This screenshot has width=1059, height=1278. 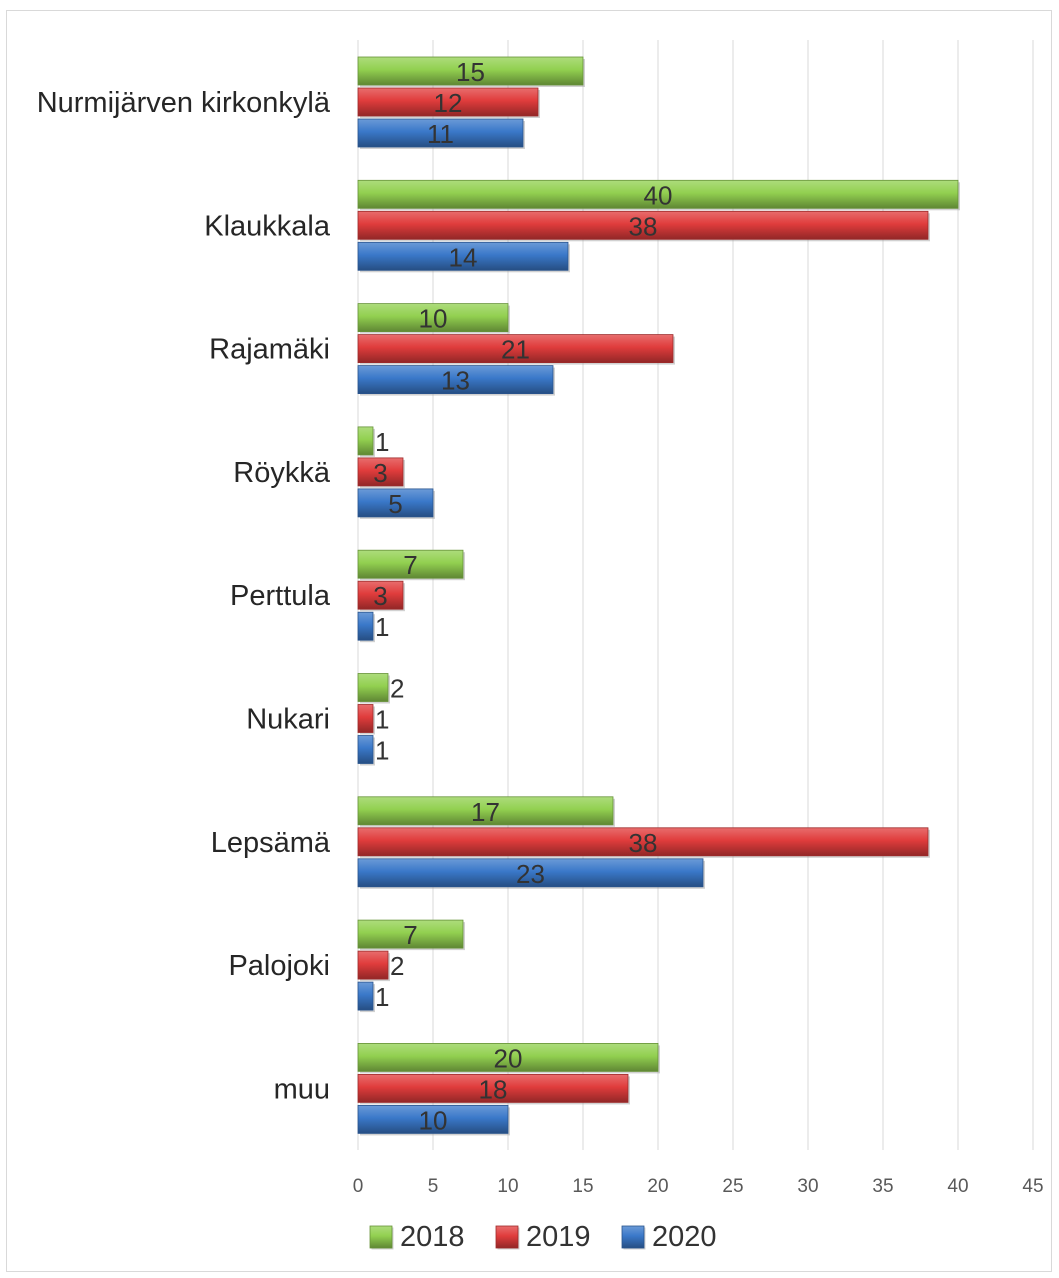 What do you see at coordinates (732, 1186) in the screenshot?
I see `x-tick-label: 25` at bounding box center [732, 1186].